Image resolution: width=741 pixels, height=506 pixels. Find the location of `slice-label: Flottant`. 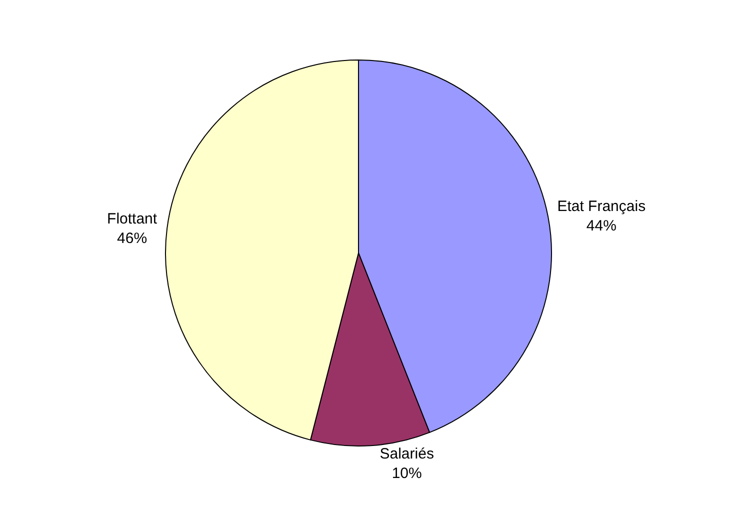

slice-label: Flottant is located at coordinates (132, 219).